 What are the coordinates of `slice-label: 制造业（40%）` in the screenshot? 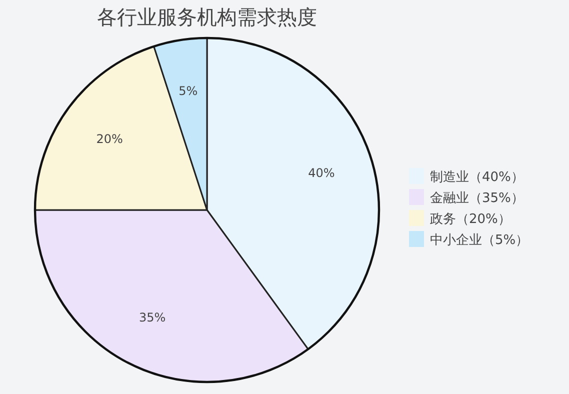 It's located at (477, 177).